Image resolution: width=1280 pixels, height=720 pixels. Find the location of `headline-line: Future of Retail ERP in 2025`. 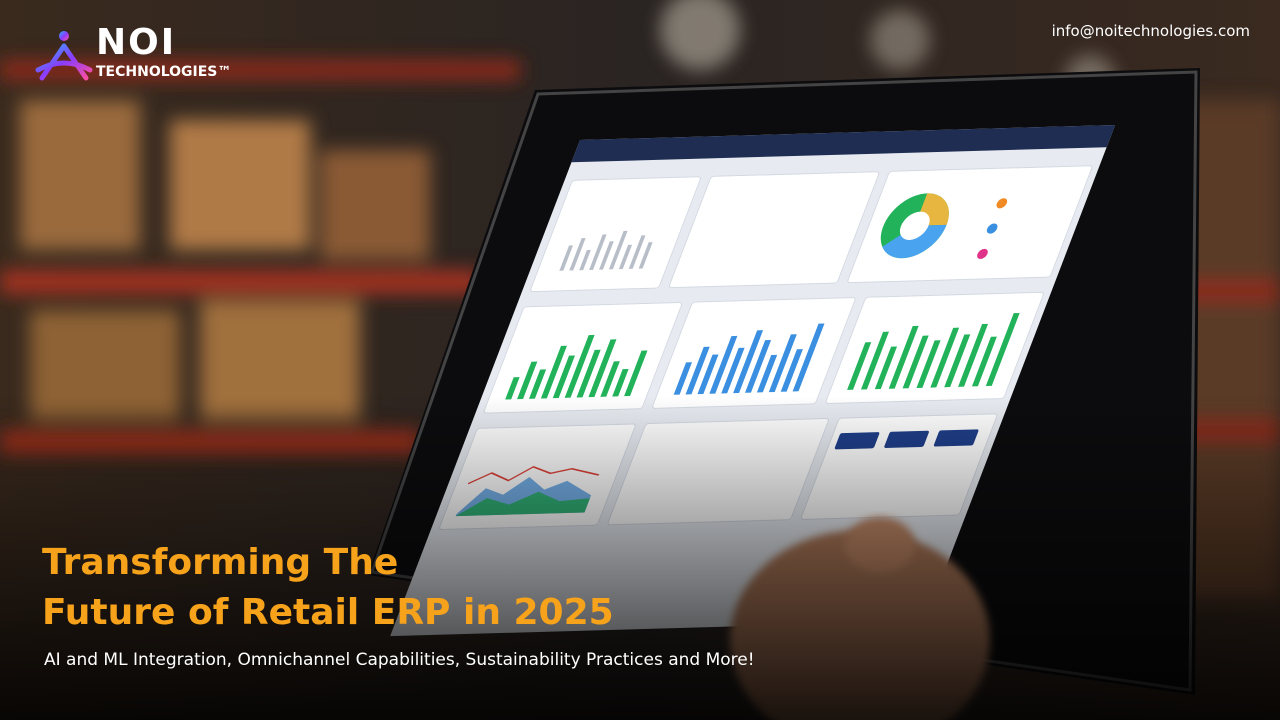

headline-line: Future of Retail ERP in 2025 is located at coordinates (328, 612).